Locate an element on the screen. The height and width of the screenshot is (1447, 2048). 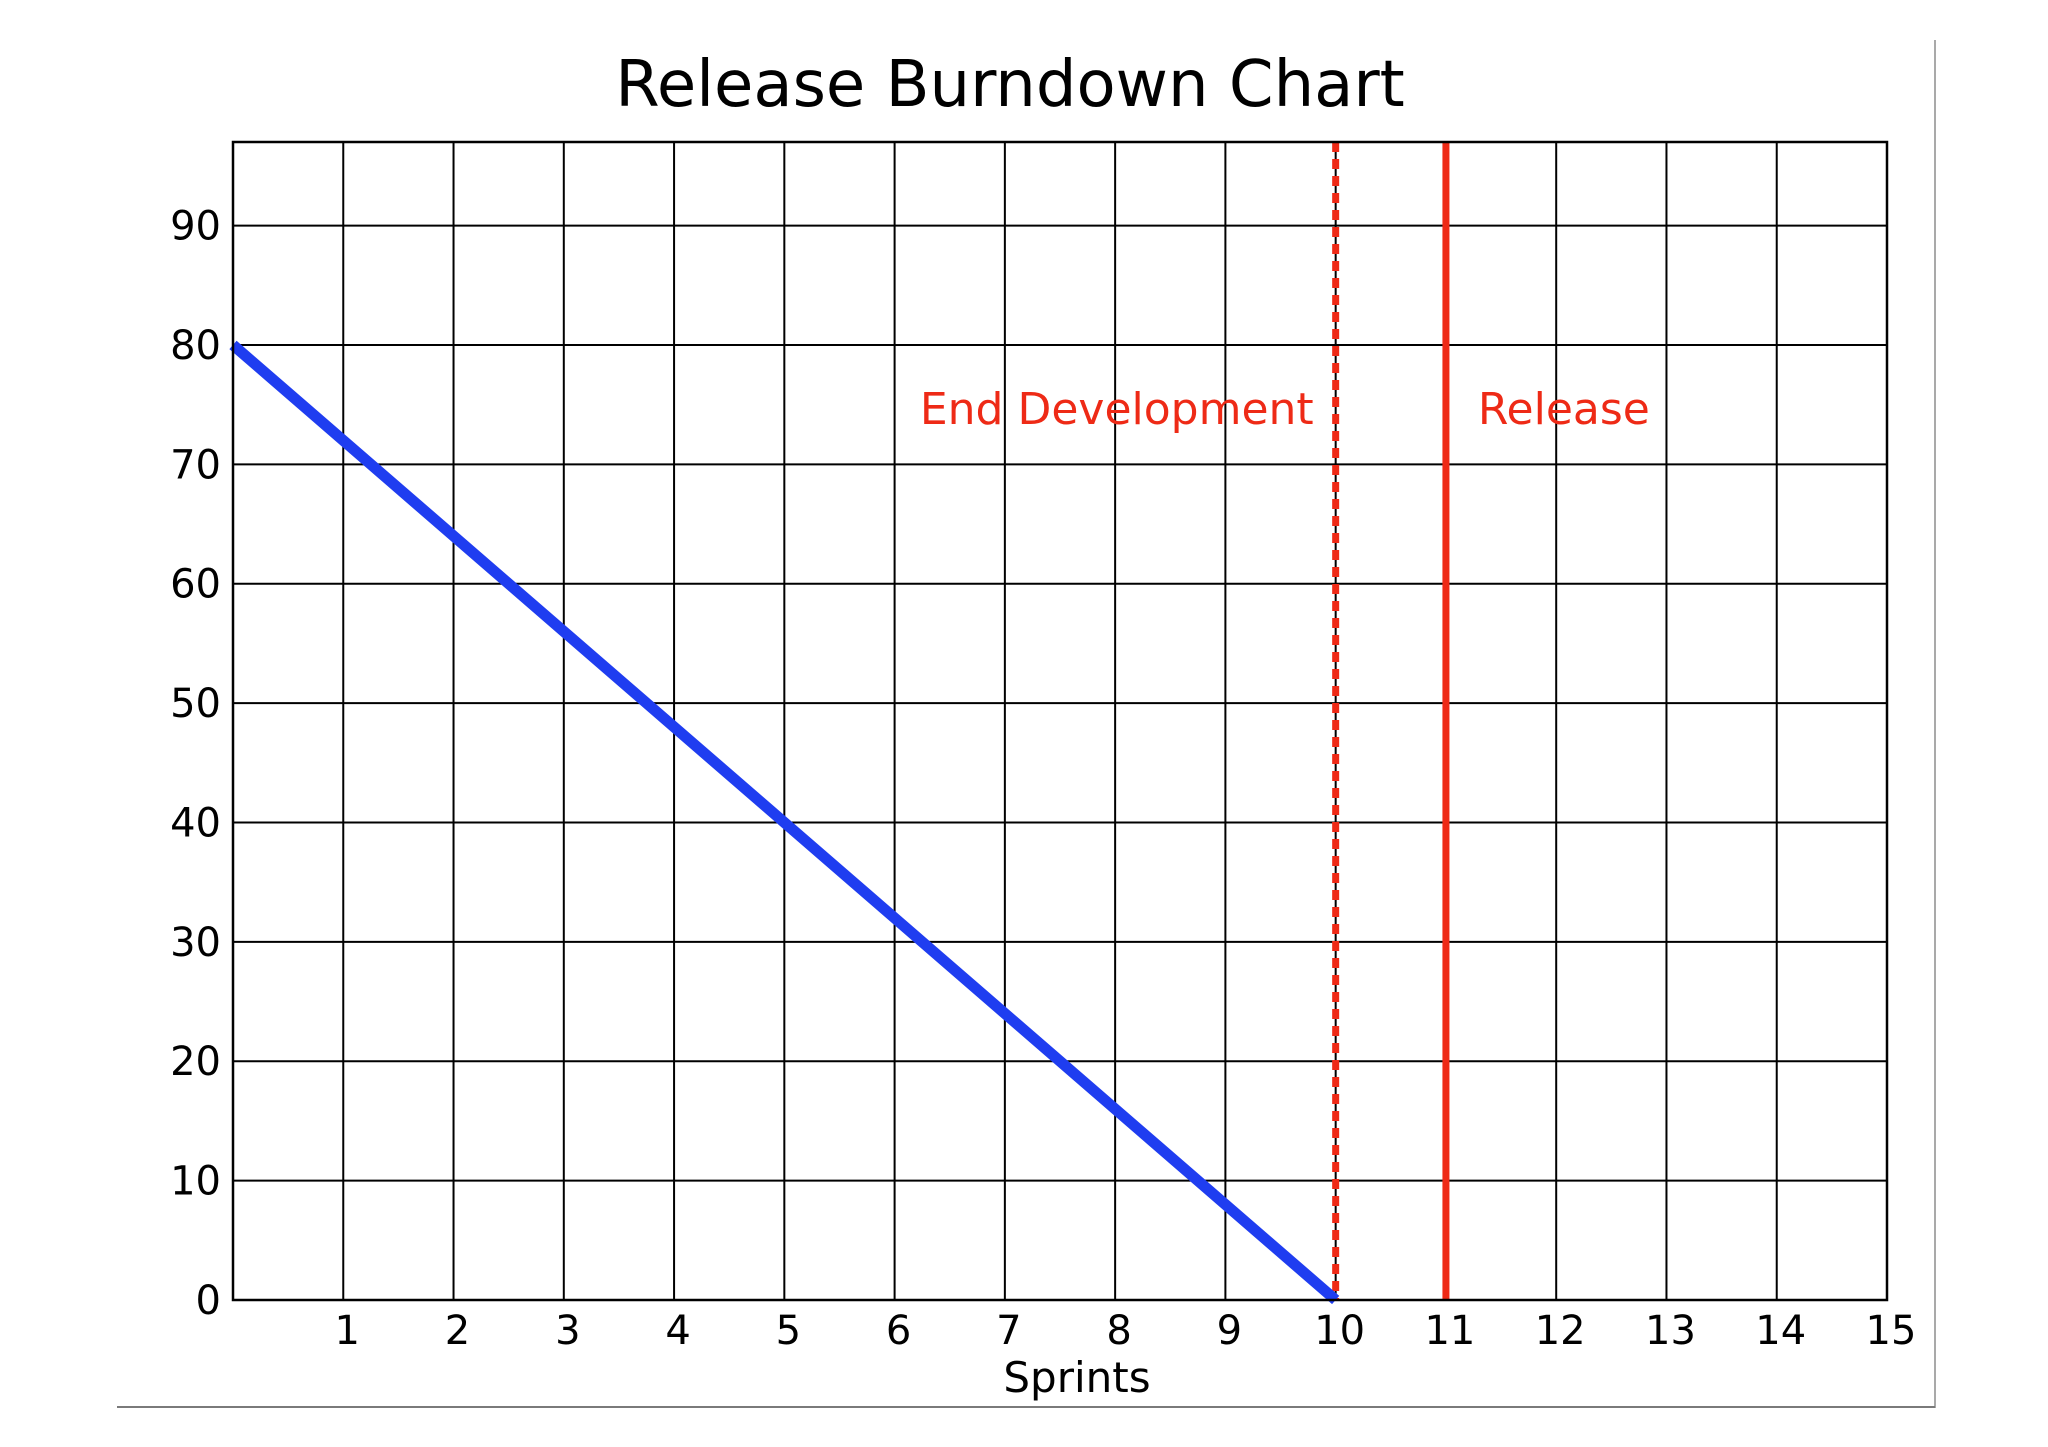
y-tick-label-80: 80 is located at coordinates (195, 346).